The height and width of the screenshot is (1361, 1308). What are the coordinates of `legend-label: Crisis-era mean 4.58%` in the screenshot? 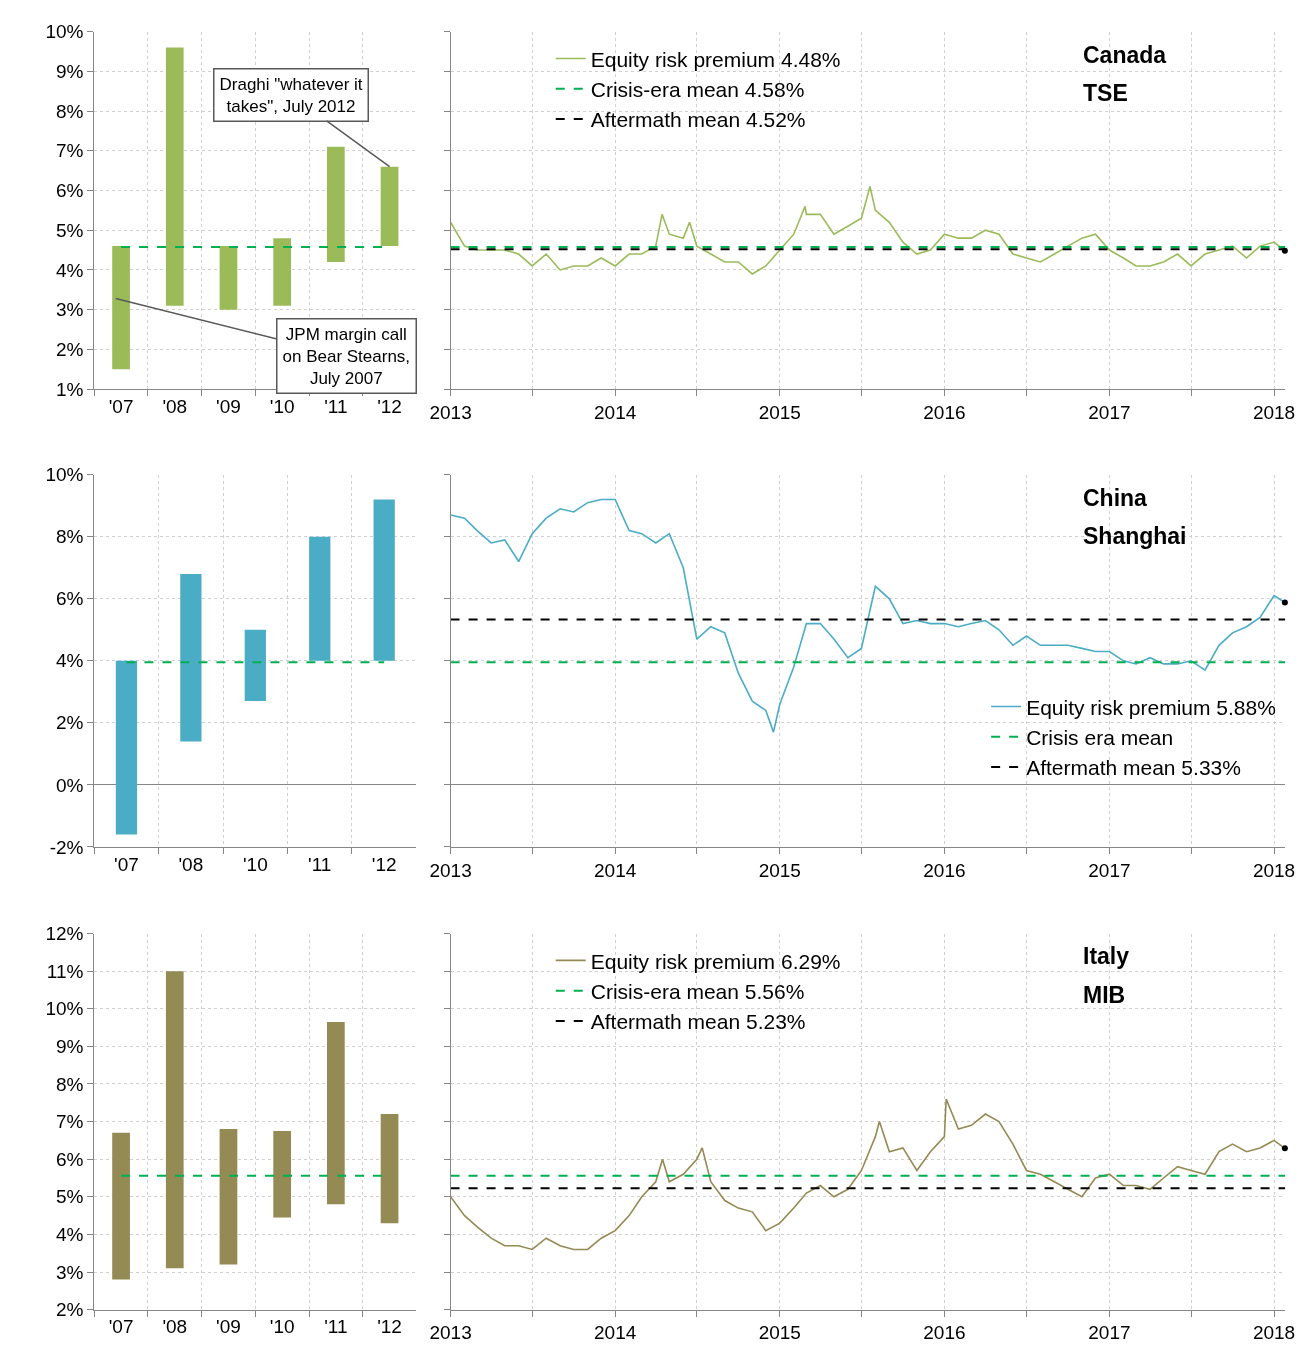 It's located at (697, 89).